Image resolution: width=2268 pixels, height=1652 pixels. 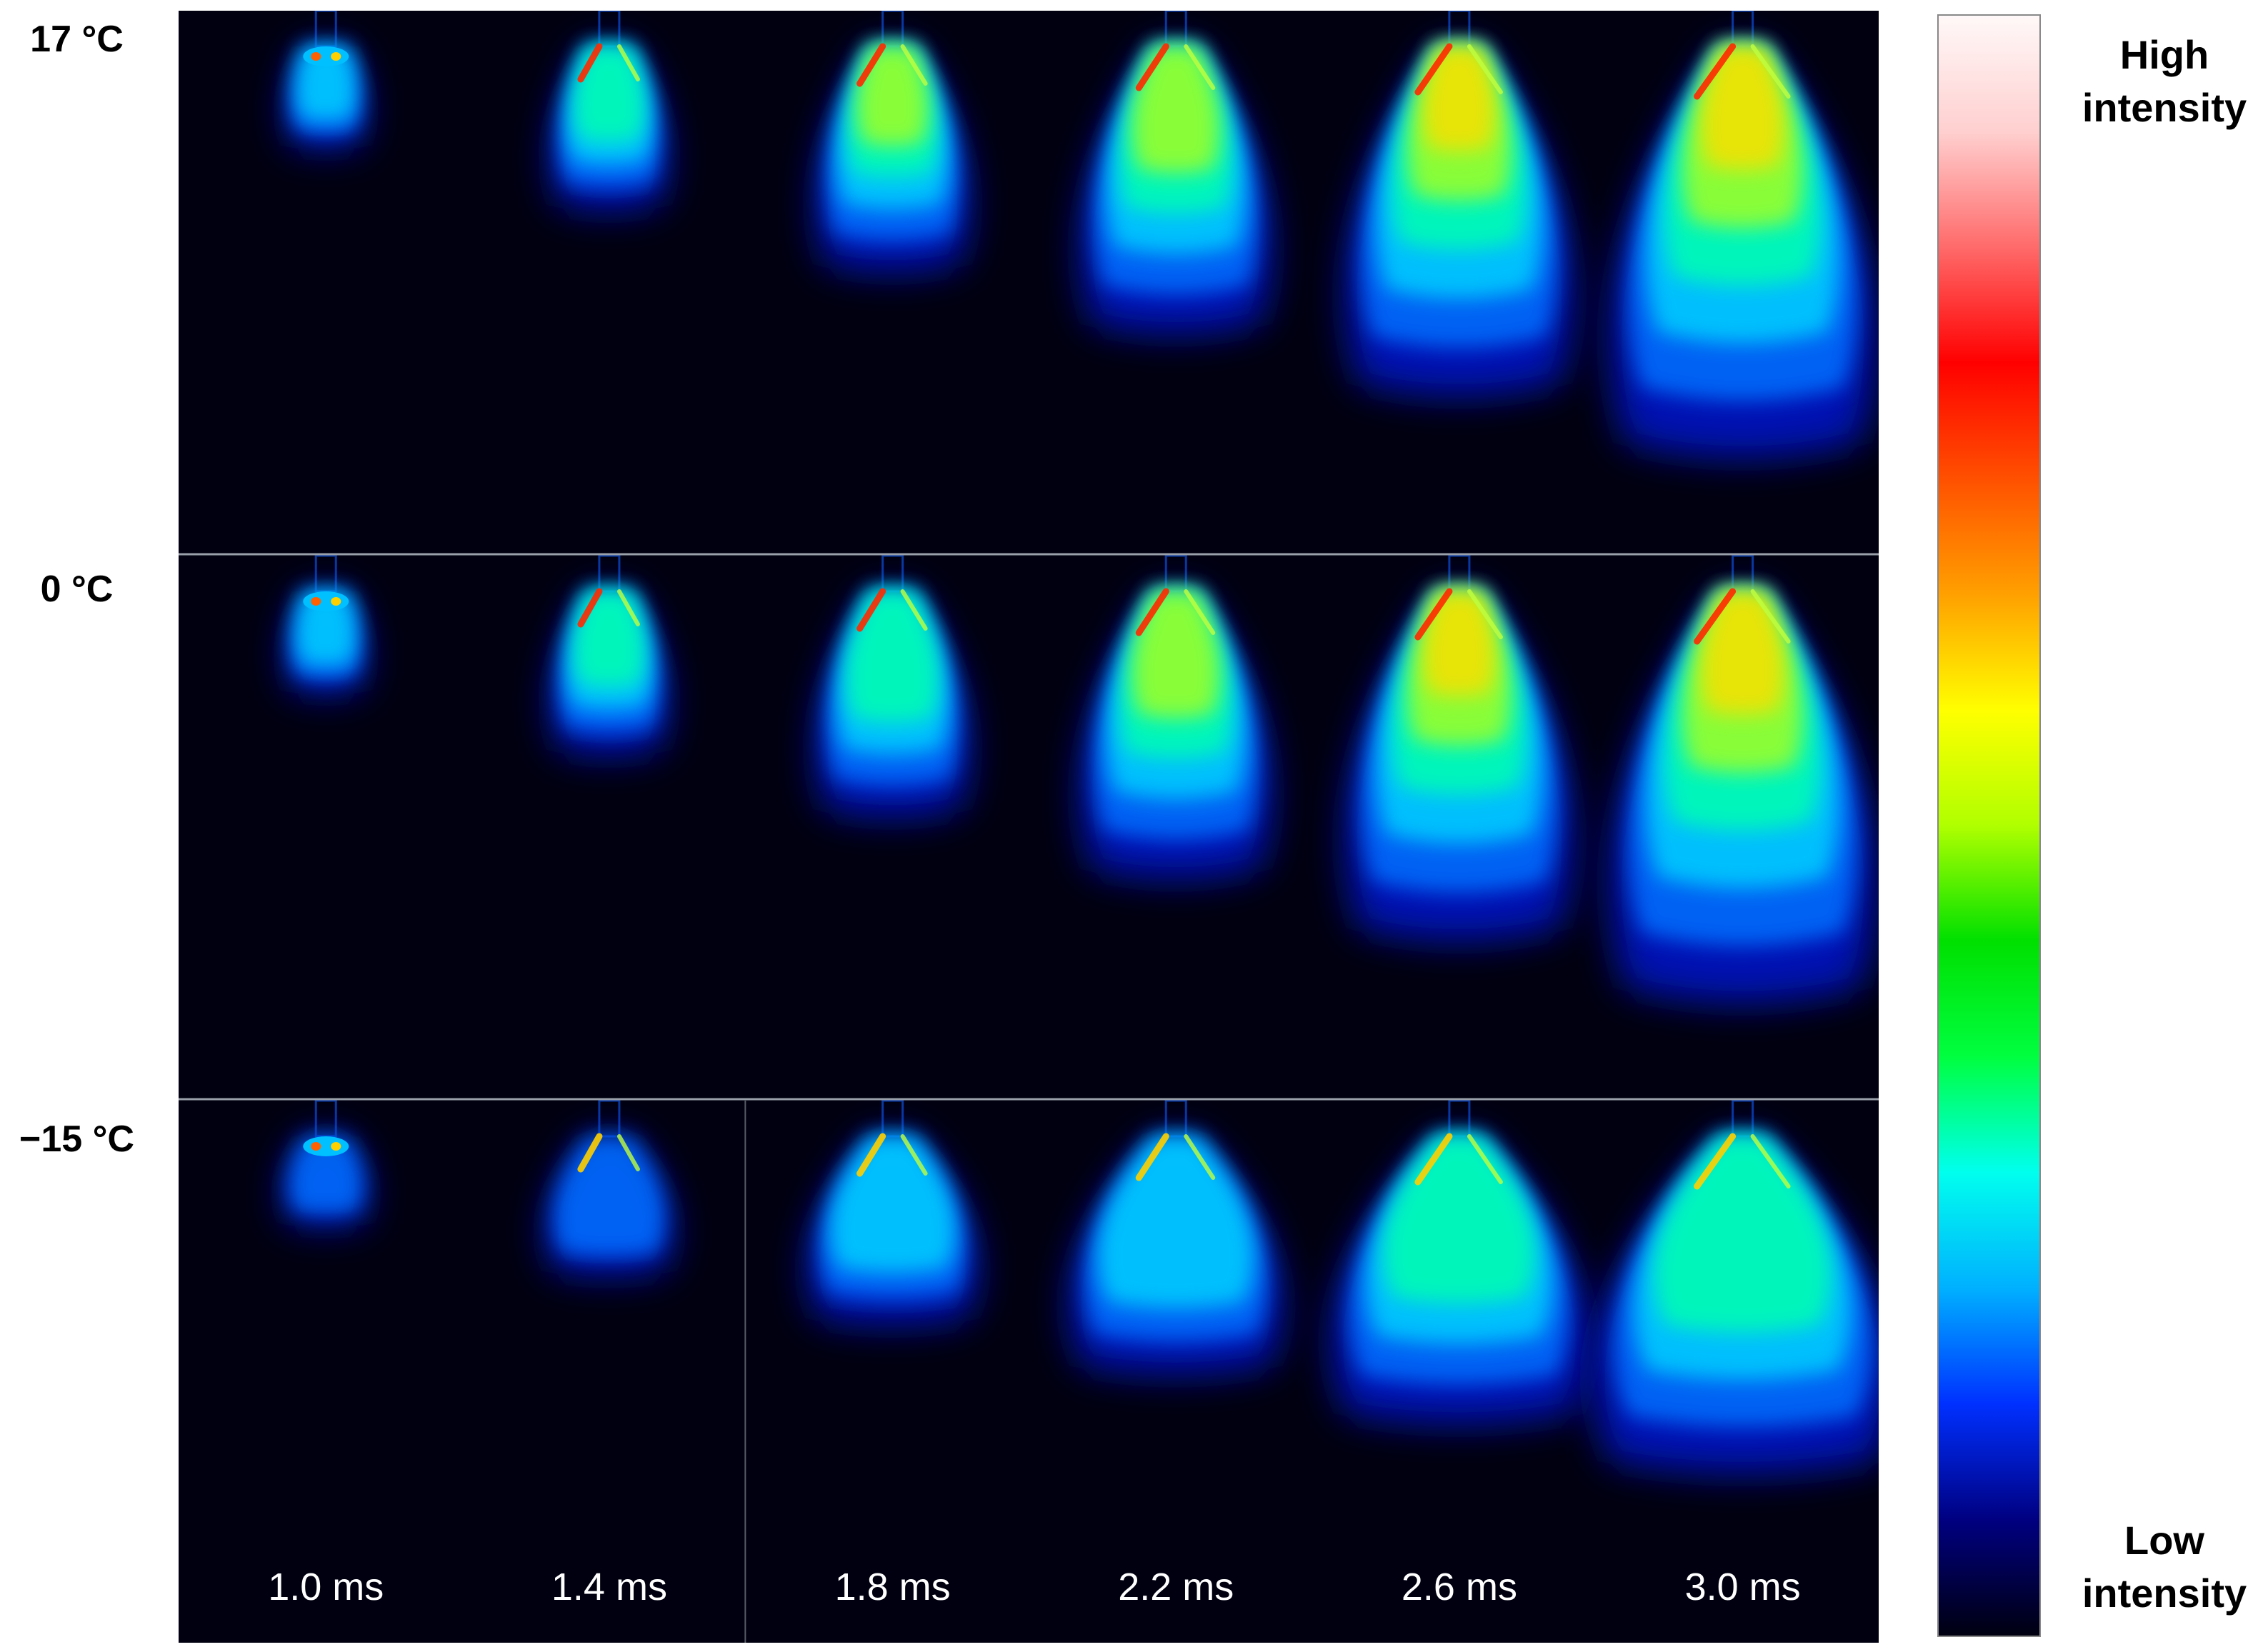 What do you see at coordinates (1743, 235) in the screenshot?
I see `spray-frame-r0-c5` at bounding box center [1743, 235].